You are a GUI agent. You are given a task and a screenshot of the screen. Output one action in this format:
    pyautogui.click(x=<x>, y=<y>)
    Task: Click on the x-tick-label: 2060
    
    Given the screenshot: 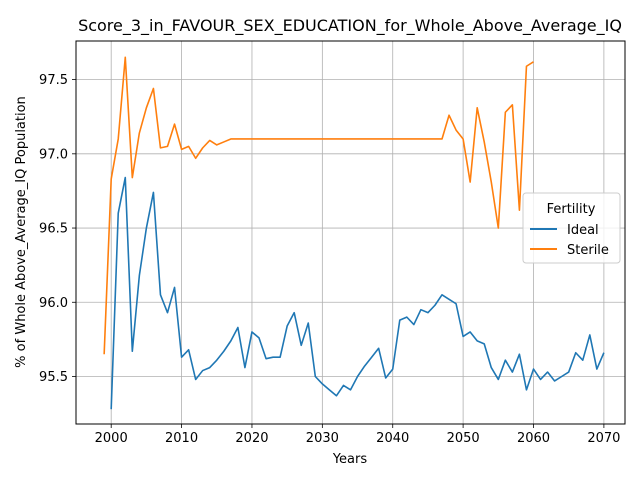 What is the action you would take?
    pyautogui.click(x=533, y=438)
    